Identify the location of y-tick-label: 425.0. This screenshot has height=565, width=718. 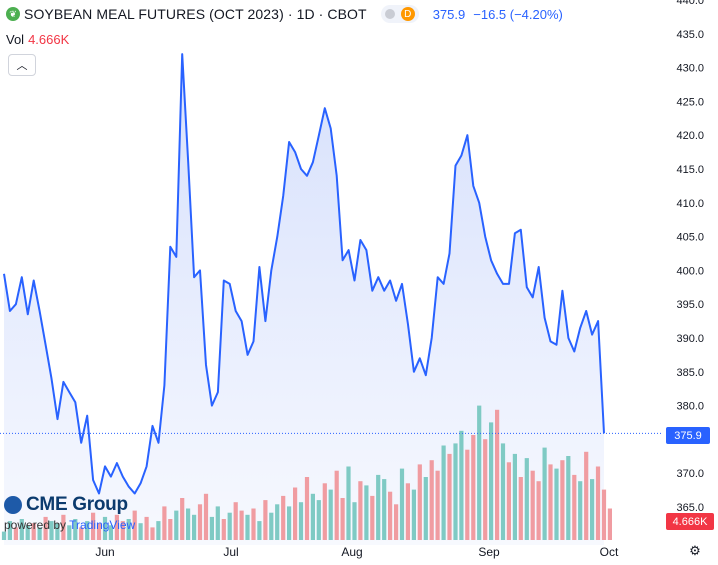
(690, 102).